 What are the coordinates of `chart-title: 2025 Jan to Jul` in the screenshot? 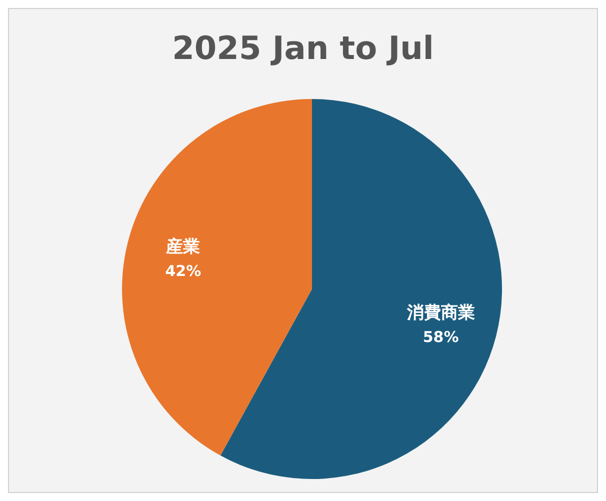 It's located at (303, 48).